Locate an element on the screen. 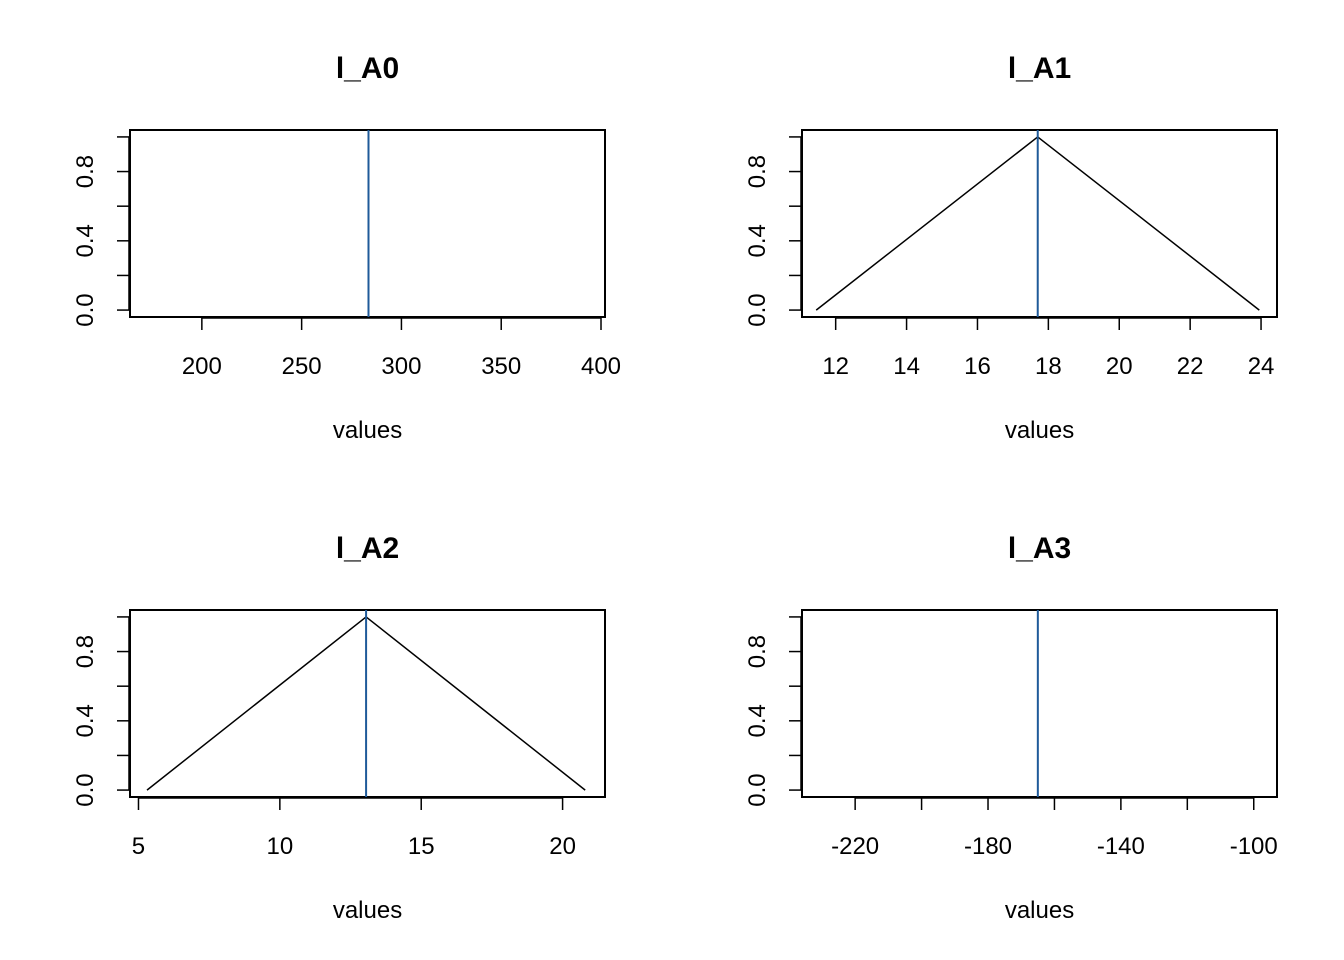  chart-title: l_A3 is located at coordinates (1039, 548).